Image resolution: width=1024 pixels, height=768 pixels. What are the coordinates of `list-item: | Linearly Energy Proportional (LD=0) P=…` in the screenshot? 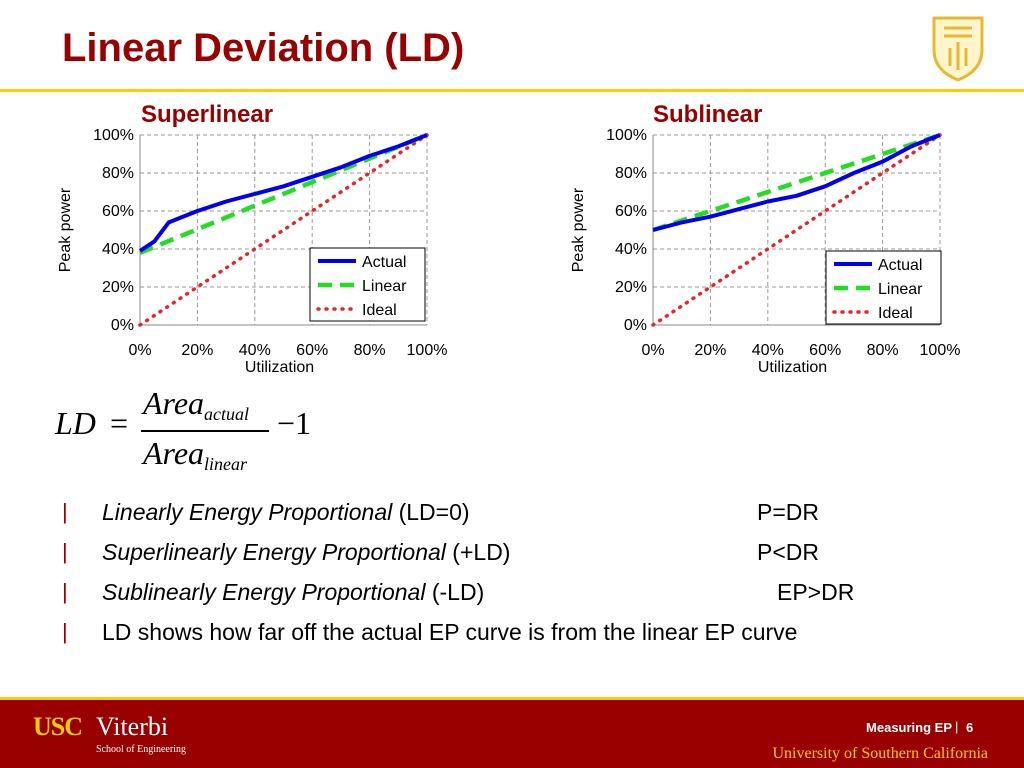 It's located at (537, 512).